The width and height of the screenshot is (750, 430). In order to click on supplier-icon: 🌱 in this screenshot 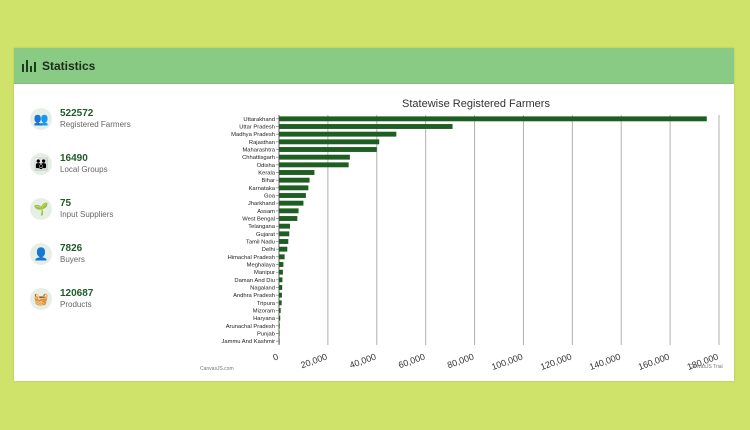, I will do `click(41, 209)`.